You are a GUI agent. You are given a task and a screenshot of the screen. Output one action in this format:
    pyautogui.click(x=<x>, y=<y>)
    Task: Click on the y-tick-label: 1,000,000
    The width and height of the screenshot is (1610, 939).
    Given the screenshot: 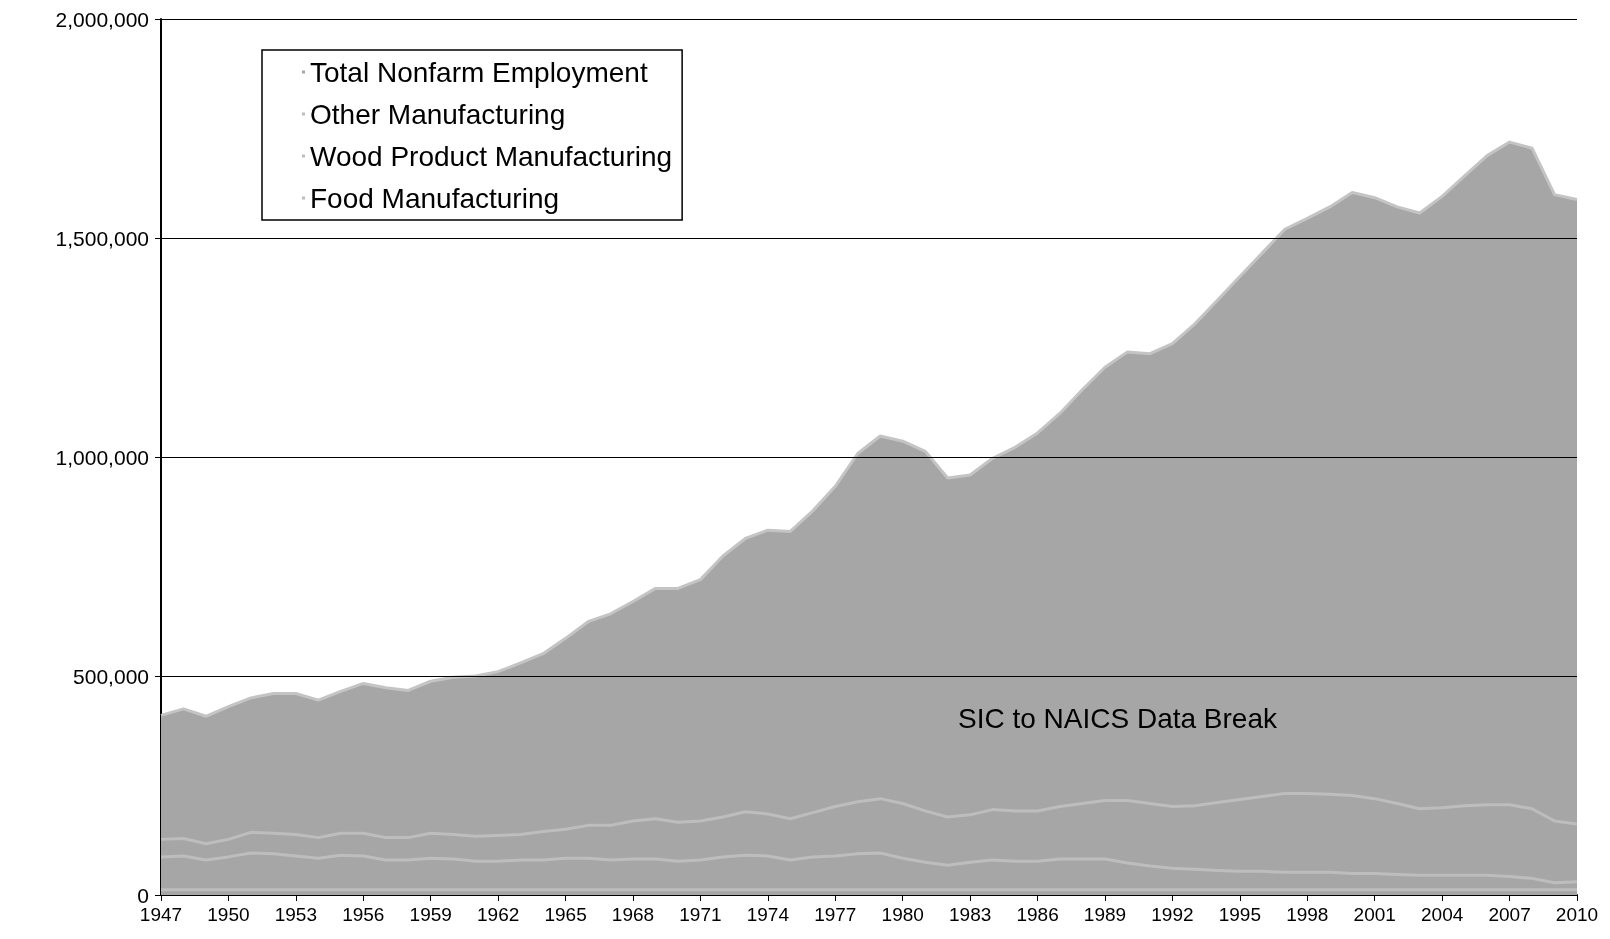 What is the action you would take?
    pyautogui.click(x=102, y=457)
    